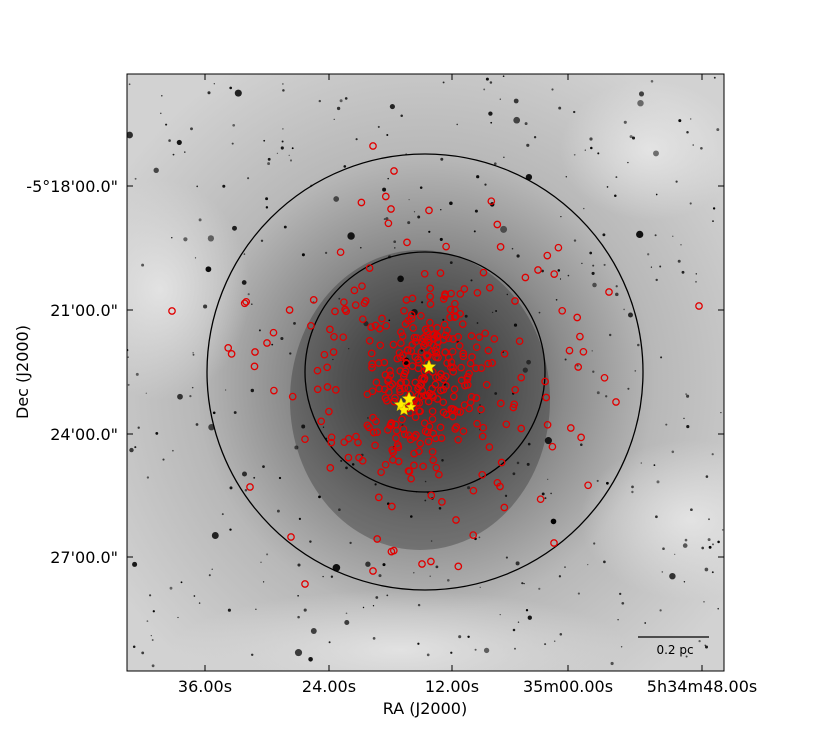  Describe the element at coordinates (84, 310) in the screenshot. I see `y-tick-label: 21'00.0"` at that location.